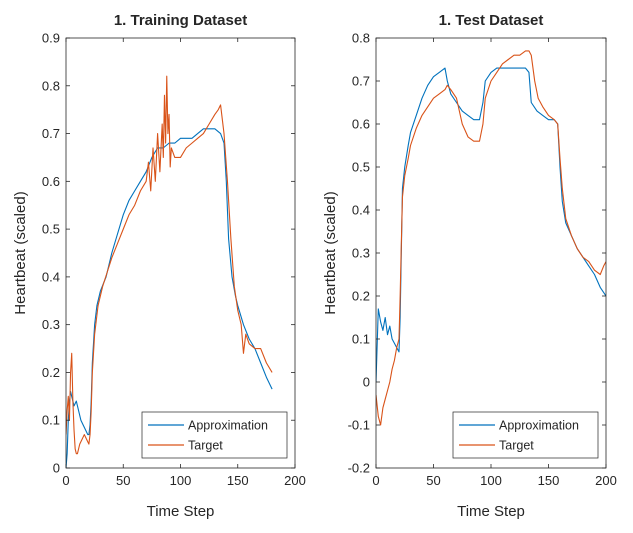 The height and width of the screenshot is (533, 633). Describe the element at coordinates (491, 20) in the screenshot. I see `chart-title: 1. Test Dataset` at that location.